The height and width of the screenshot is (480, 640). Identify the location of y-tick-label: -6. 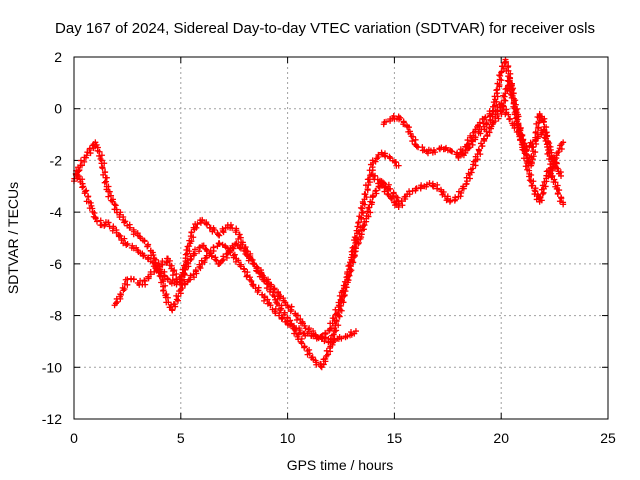
(56, 264).